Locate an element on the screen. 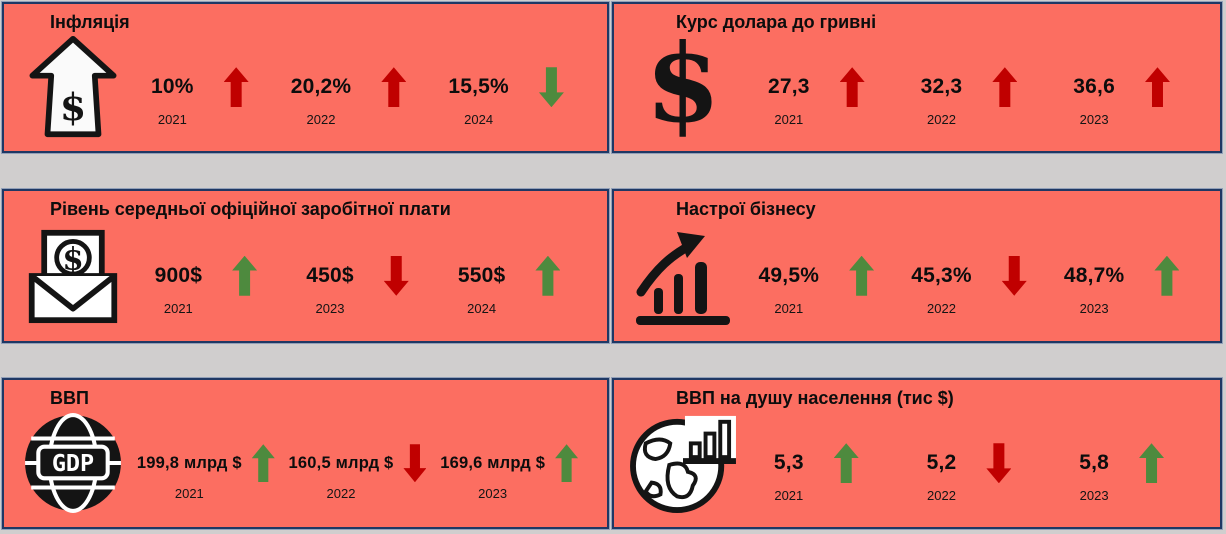  metric: 32,3 2022 is located at coordinates (969, 97).